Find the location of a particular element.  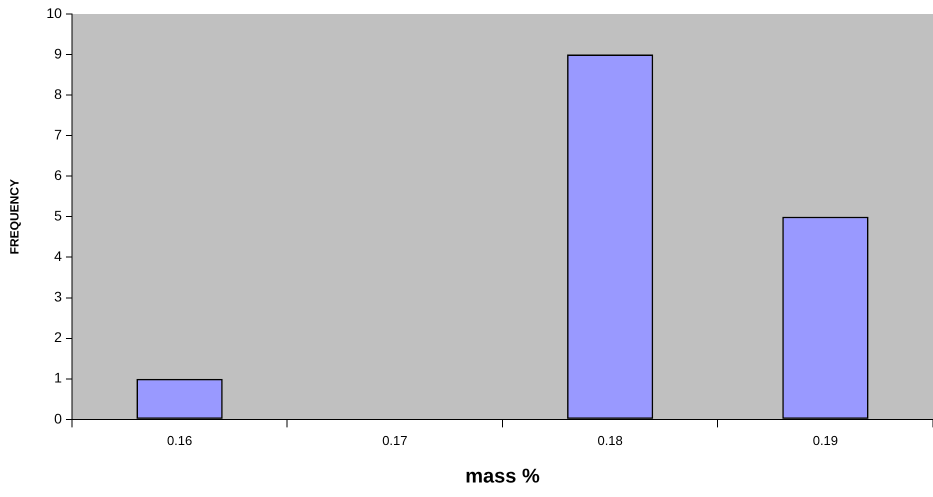

y-tick-label: 3 is located at coordinates (58, 296).